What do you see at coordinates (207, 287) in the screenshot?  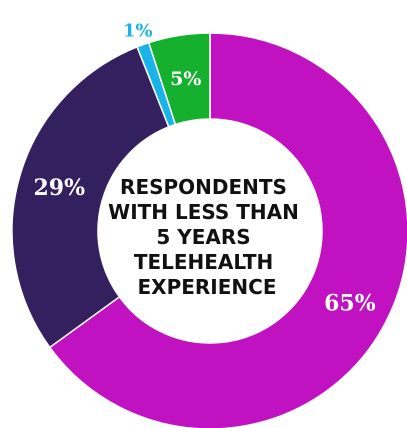 I see `center-line-5: EXPERIENCE` at bounding box center [207, 287].